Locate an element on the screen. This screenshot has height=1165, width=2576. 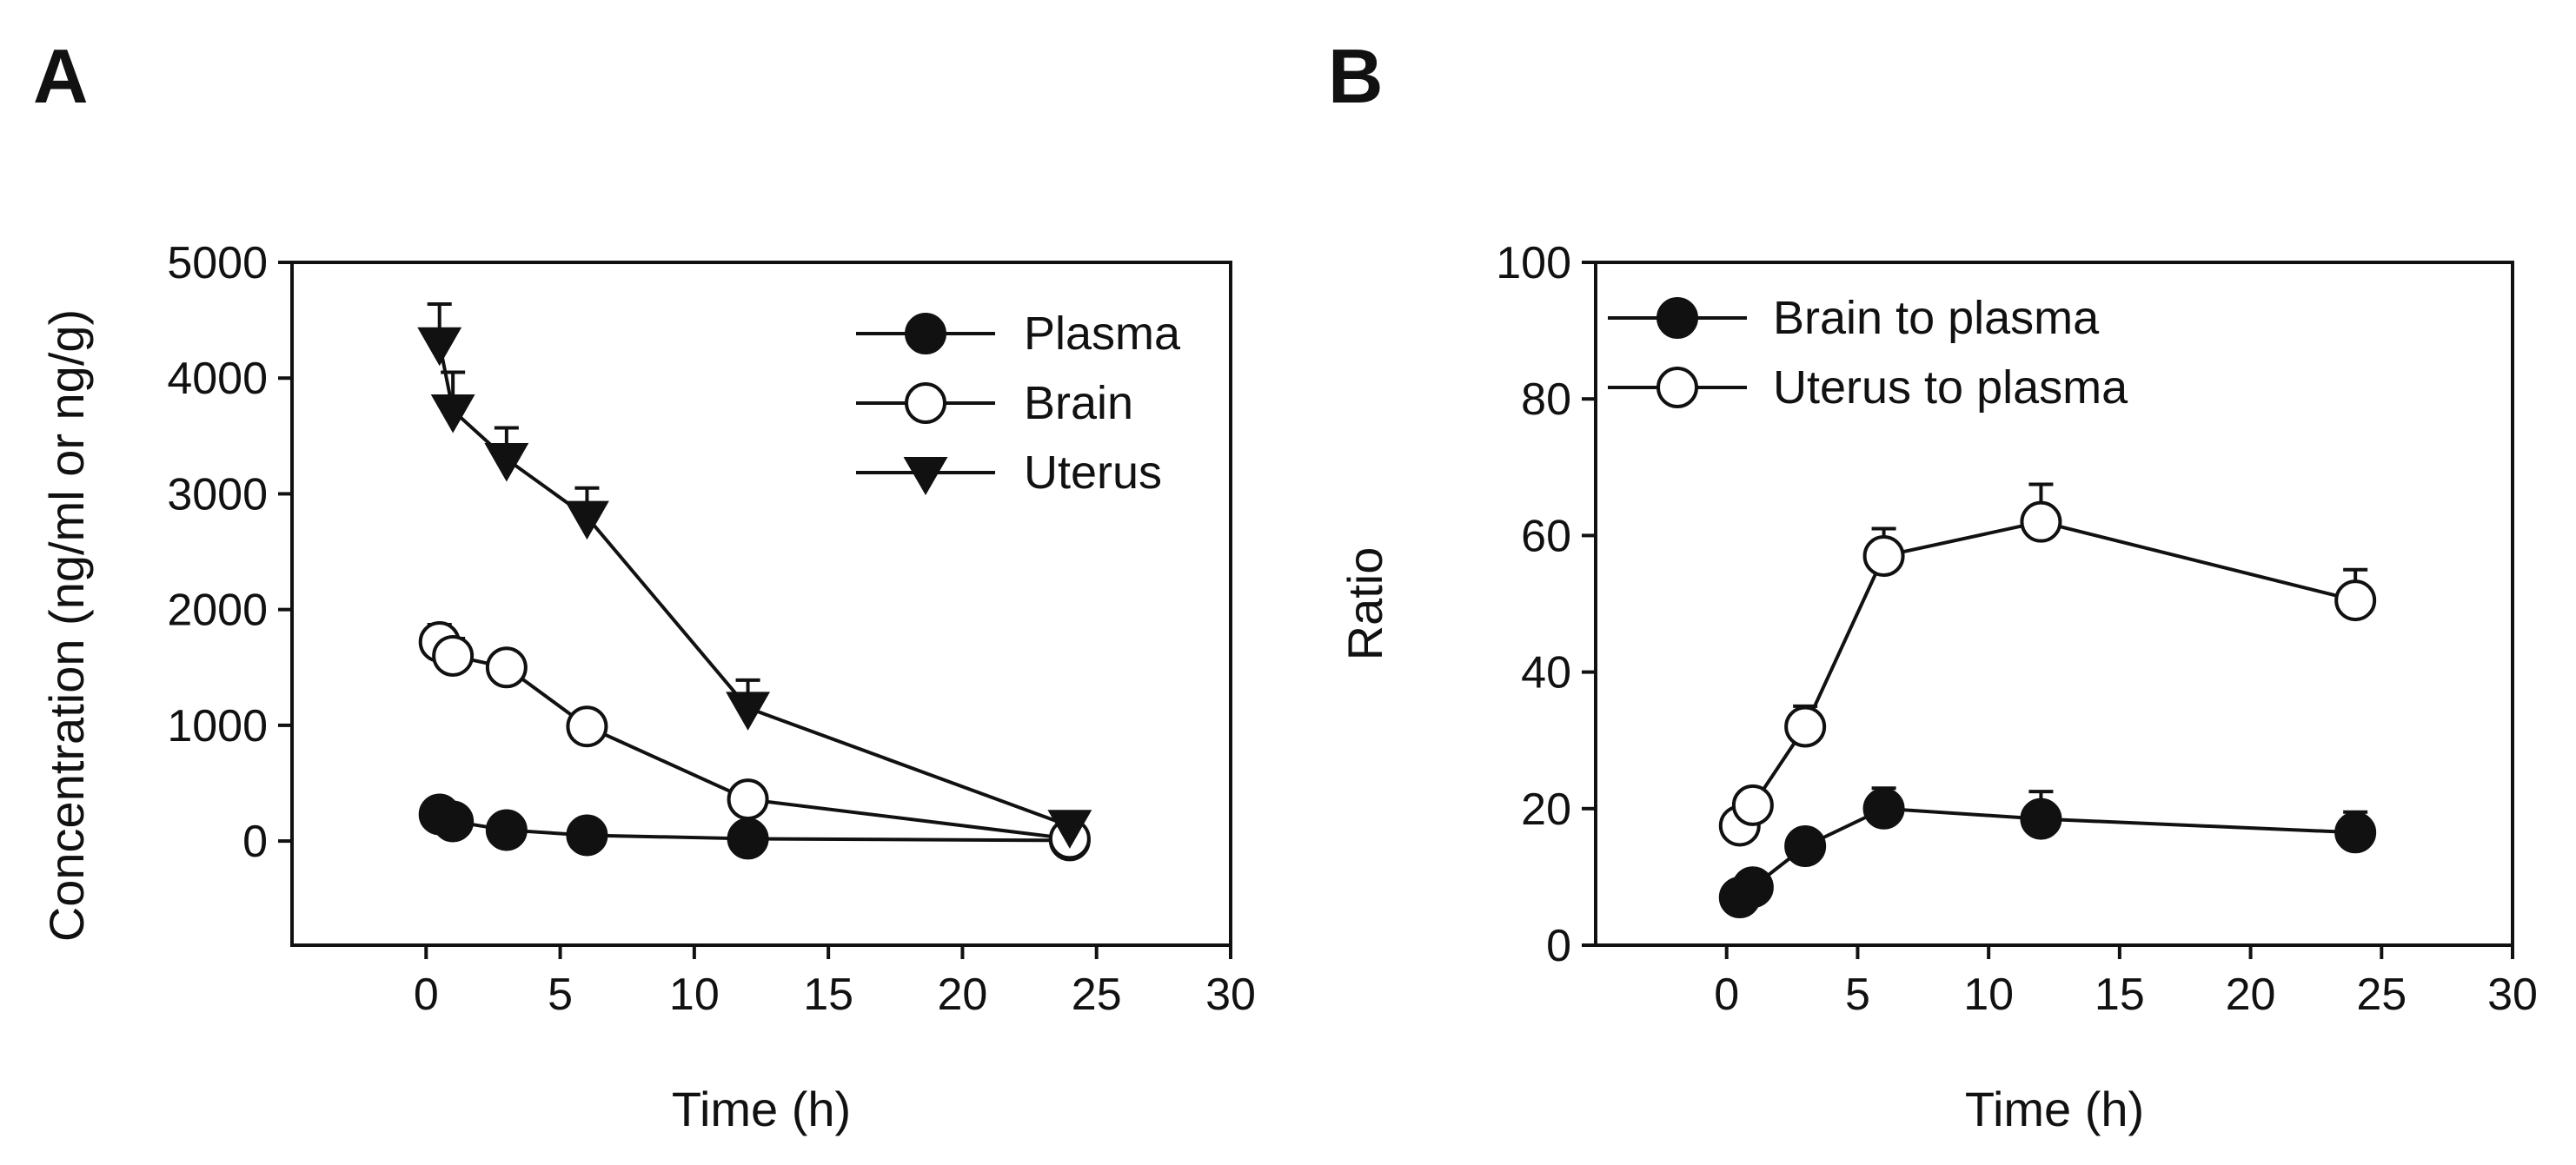
y-tick-label: 1000 is located at coordinates (217, 726).